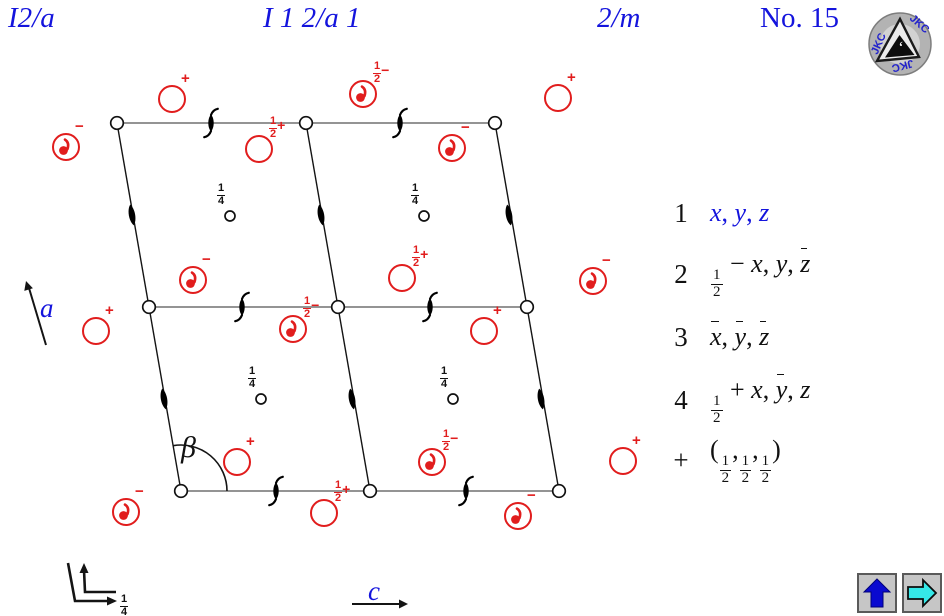  I want to click on position-number: 3, so click(681, 336).